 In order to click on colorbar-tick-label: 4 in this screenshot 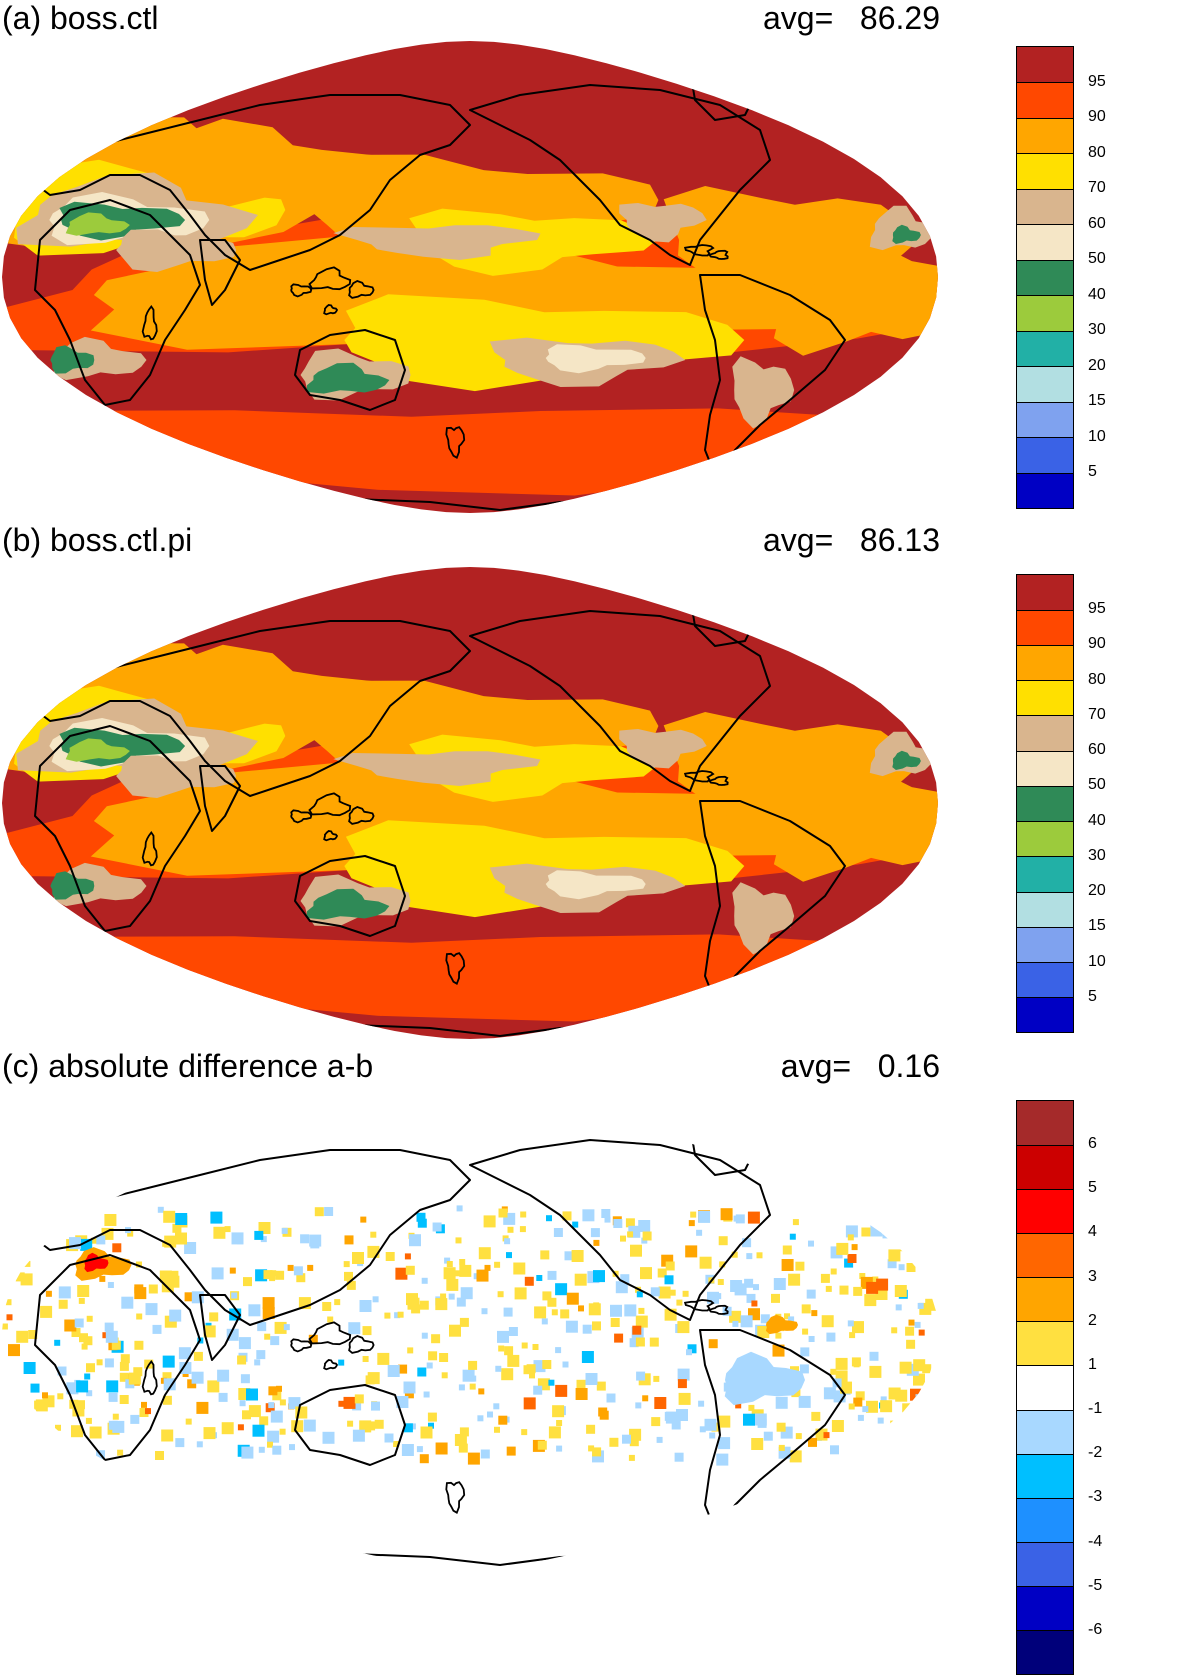, I will do `click(1092, 1232)`.